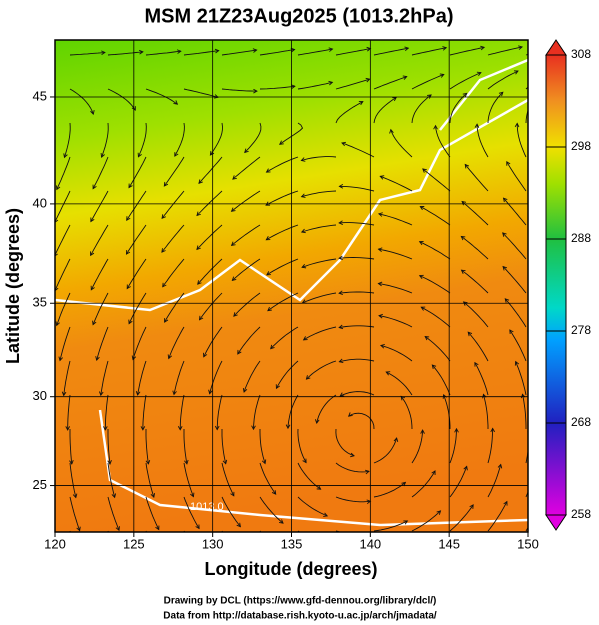  Describe the element at coordinates (207, 507) in the screenshot. I see `contour-label: 1013.0` at that location.